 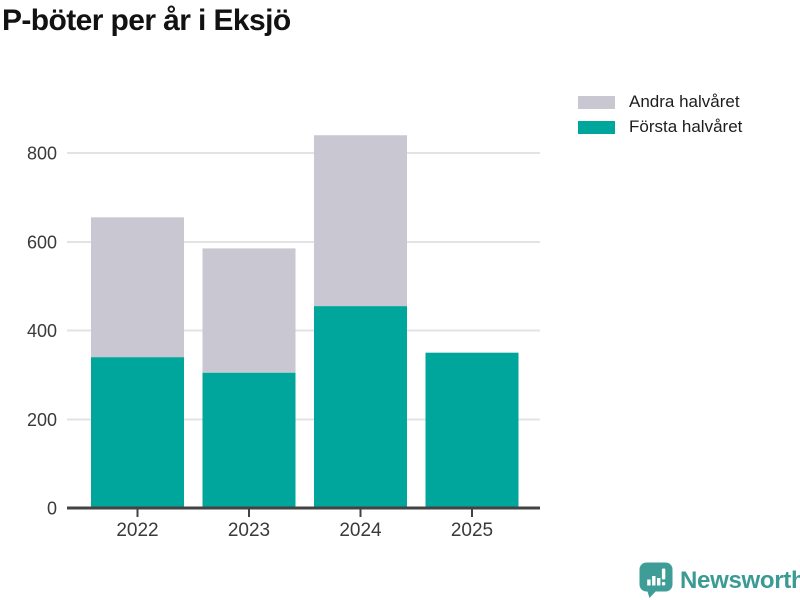 I want to click on newsworthy-branding: Newsworthy, so click(x=719, y=580).